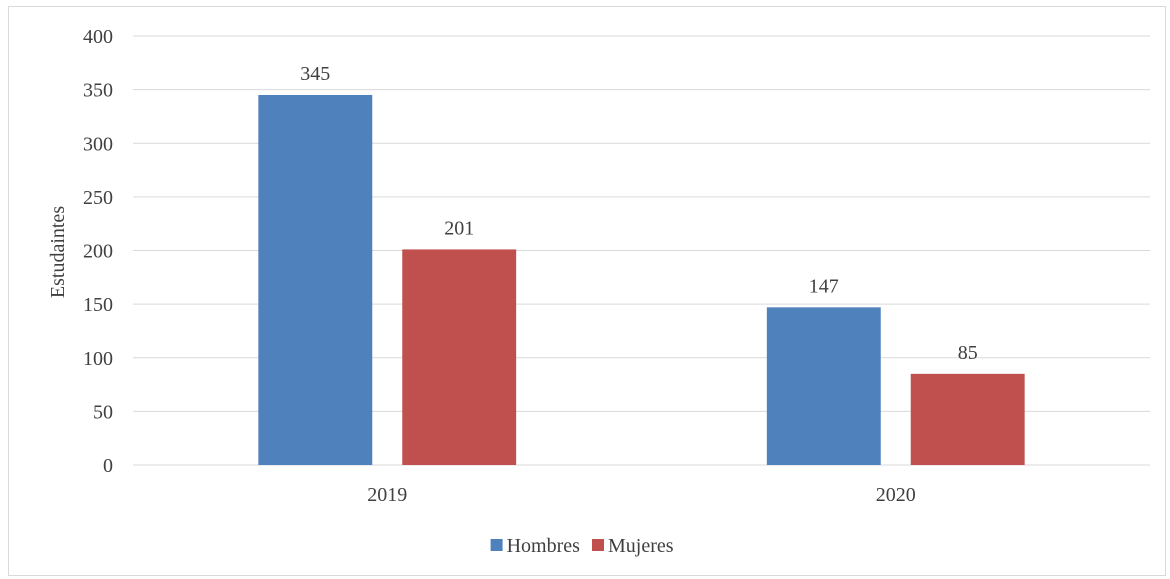 This screenshot has height=579, width=1170. I want to click on y-axis-ticks: 0 50 100 150 200 250 300 350 400, so click(98, 251).